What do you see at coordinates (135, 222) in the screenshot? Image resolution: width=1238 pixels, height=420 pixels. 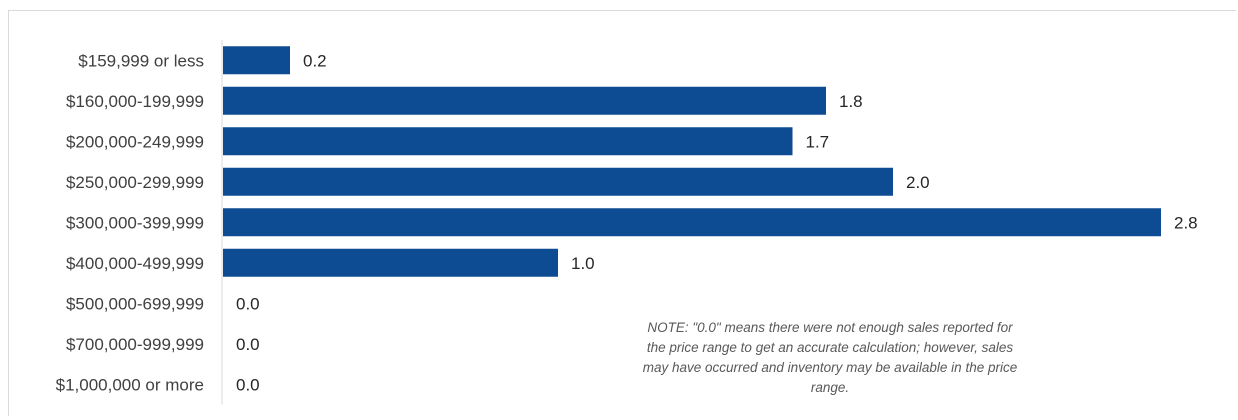 I see `category-label: $300,000-399,999` at bounding box center [135, 222].